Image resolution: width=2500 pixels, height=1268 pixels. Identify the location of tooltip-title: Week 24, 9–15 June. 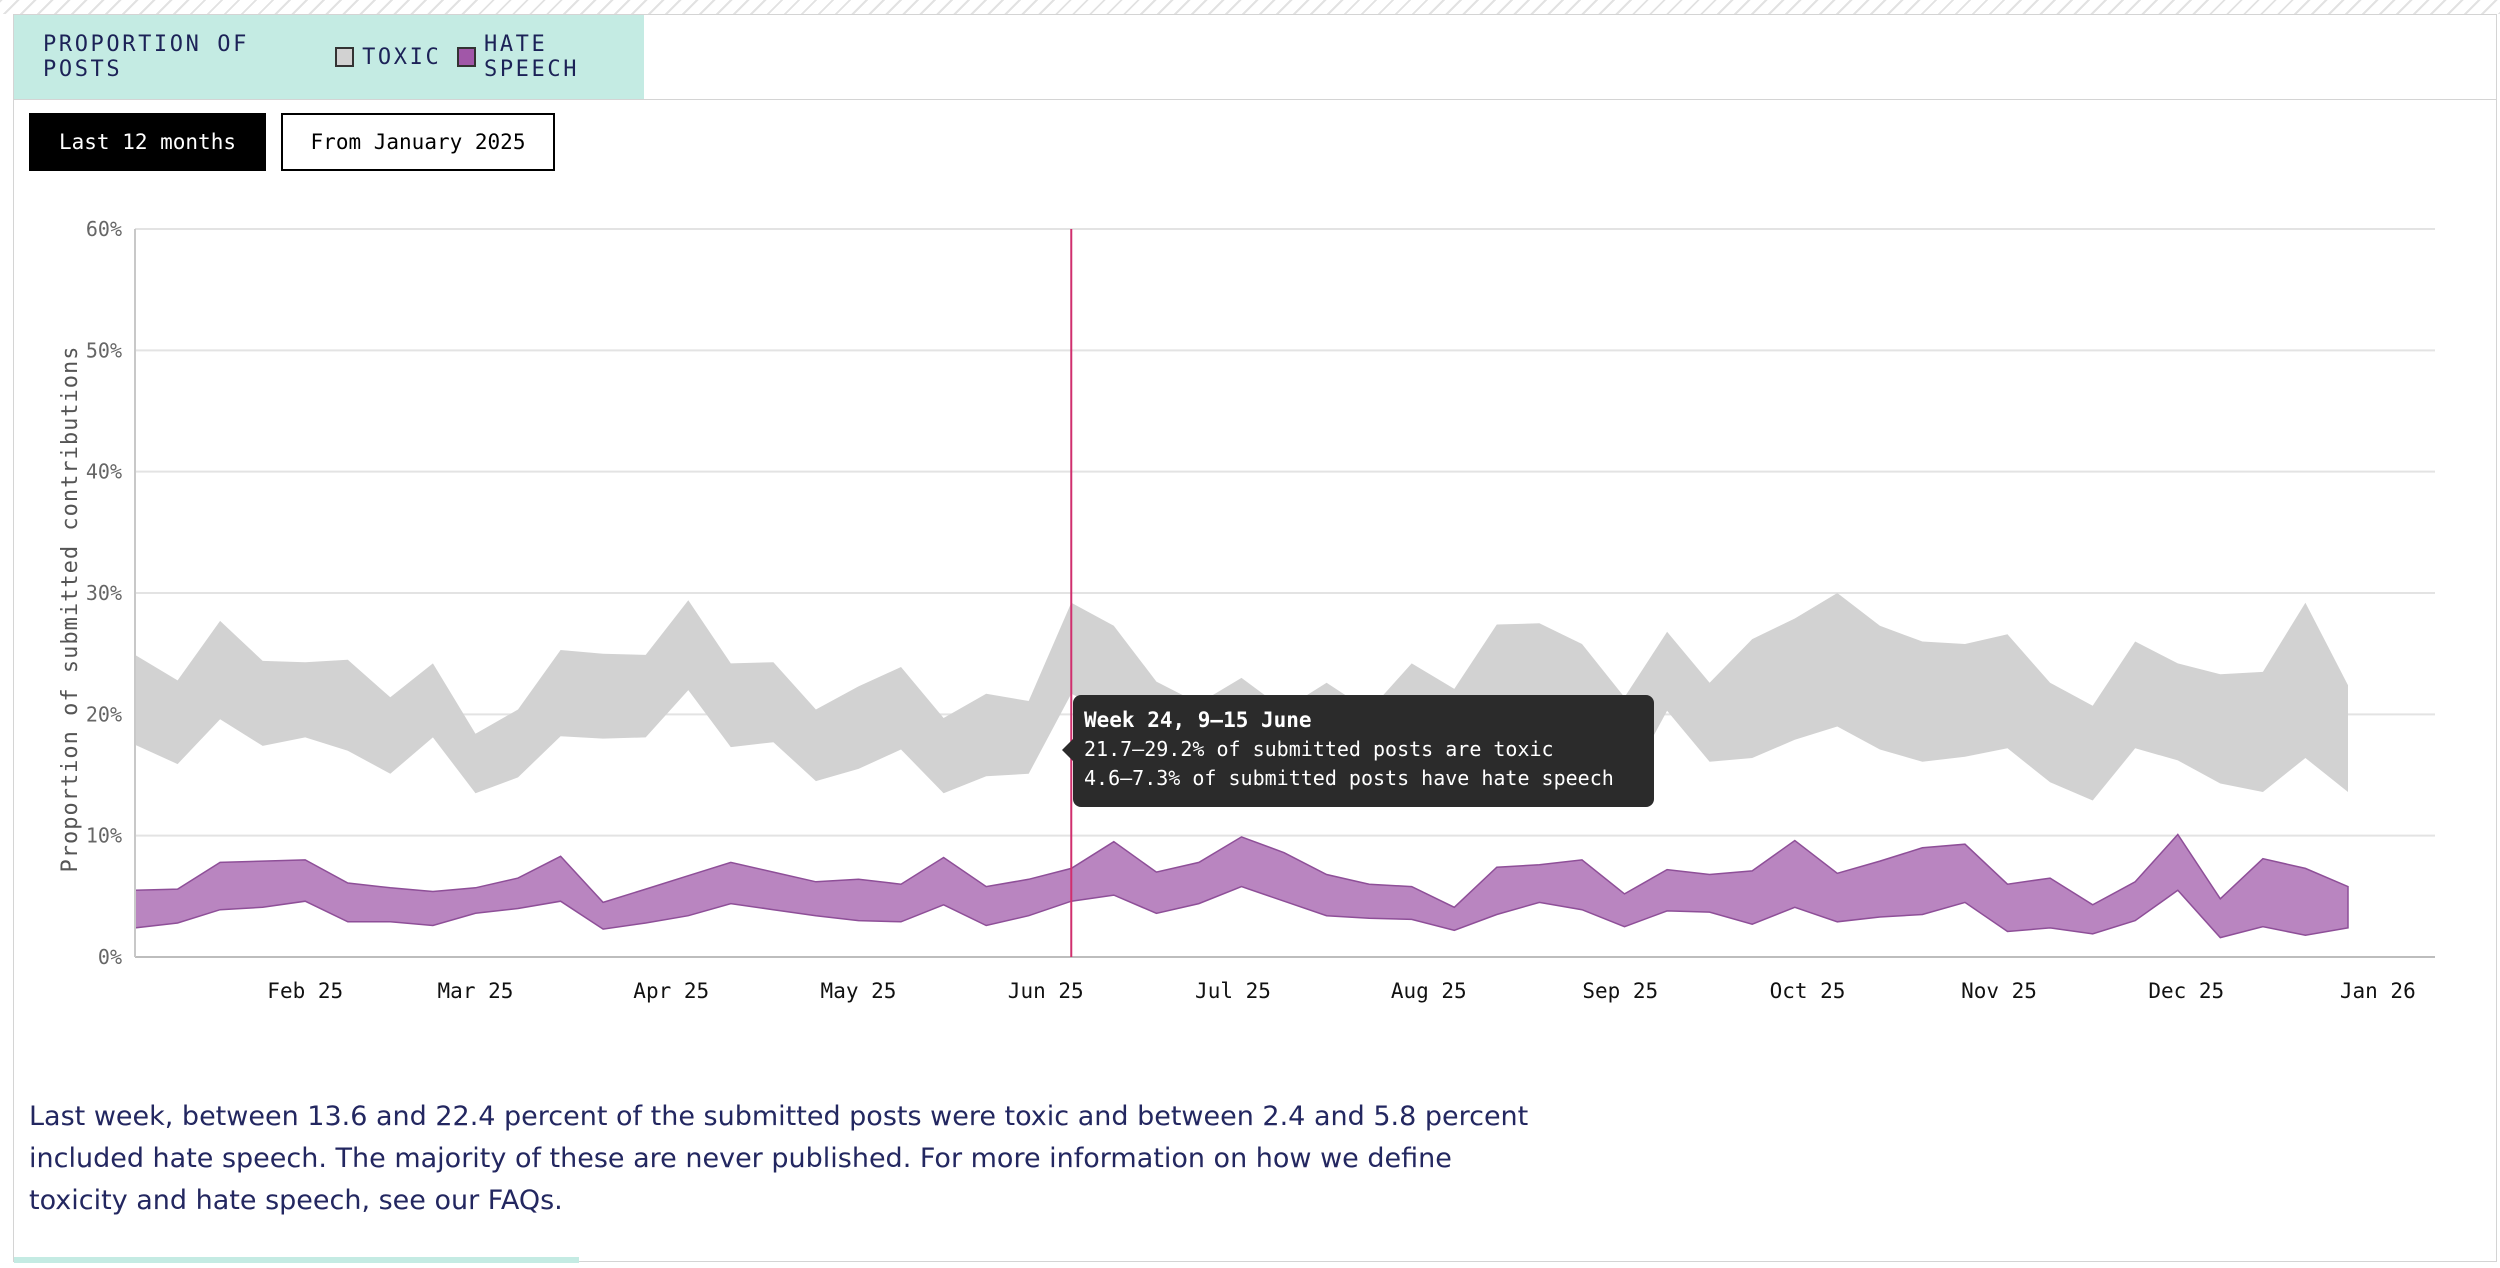
(1198, 720).